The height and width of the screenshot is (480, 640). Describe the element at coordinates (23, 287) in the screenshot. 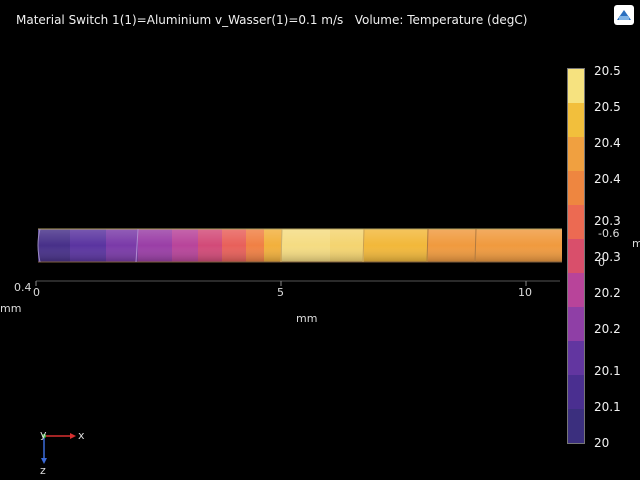

I see `left-axis-tick: 0.4` at that location.